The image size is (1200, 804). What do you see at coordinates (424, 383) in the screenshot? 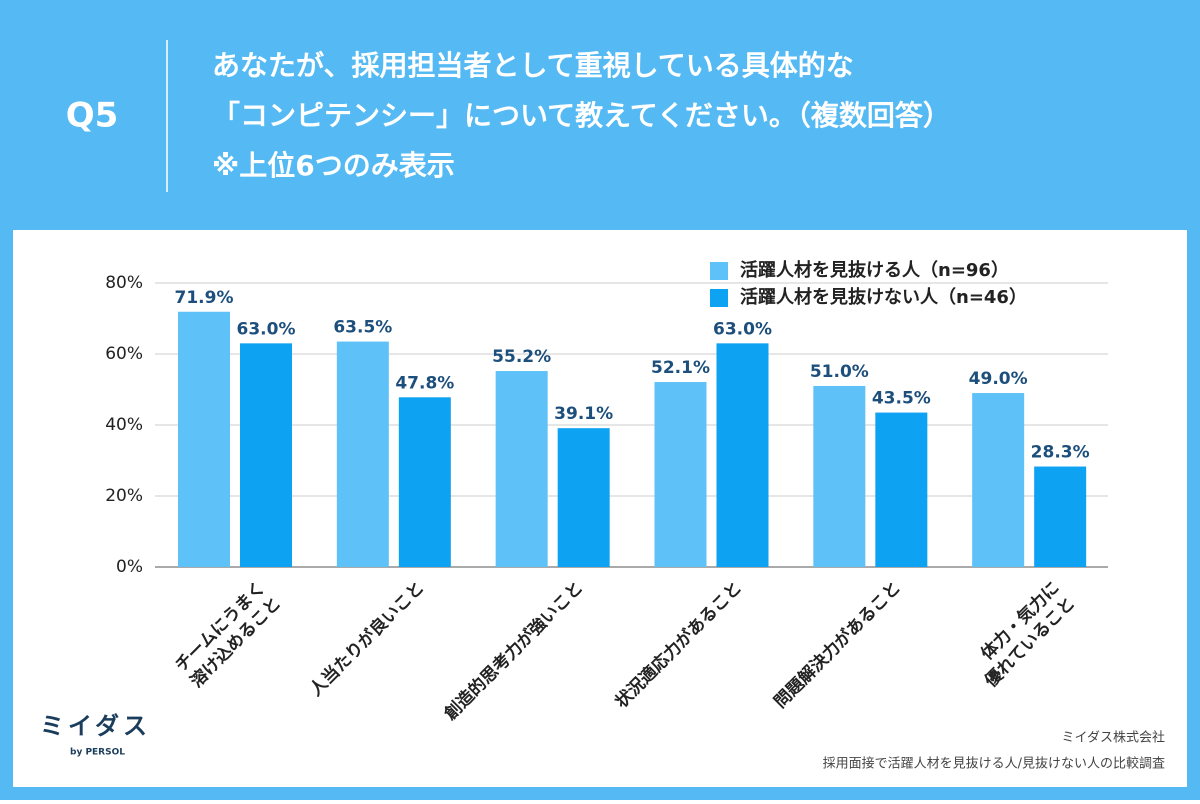
I see `value-label: 47.8%` at bounding box center [424, 383].